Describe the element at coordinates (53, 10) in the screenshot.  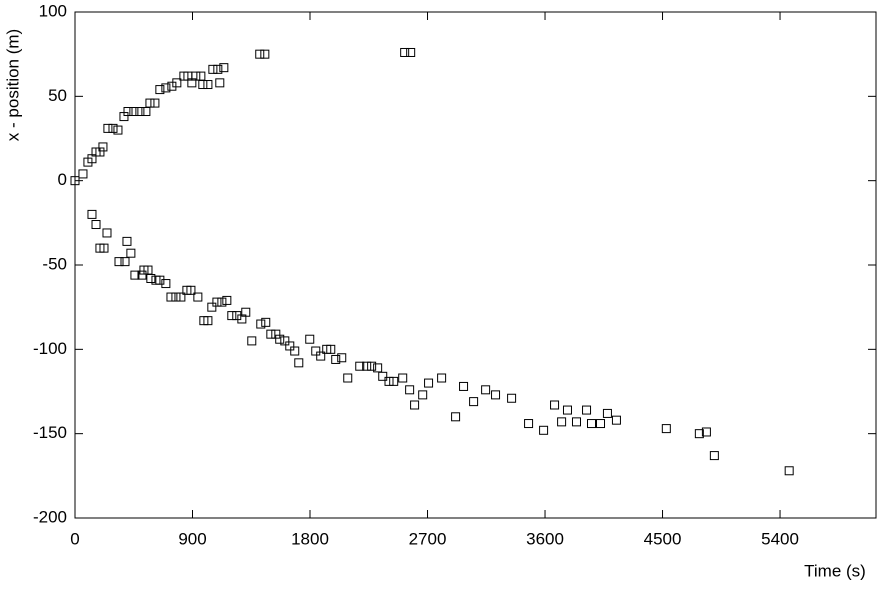
I see `y-tick-label: 100` at that location.